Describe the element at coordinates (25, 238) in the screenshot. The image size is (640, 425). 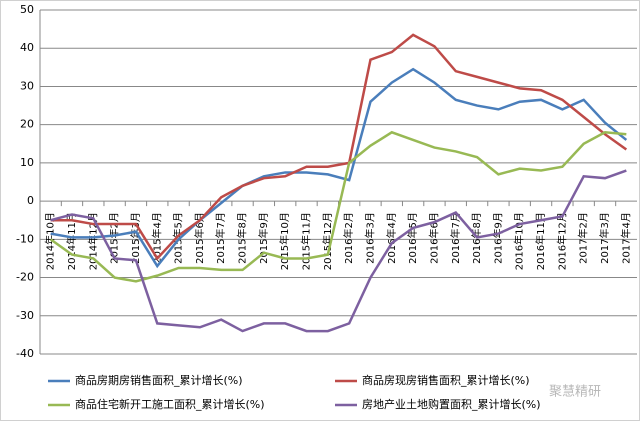
I see `y-tick-label: -10` at that location.